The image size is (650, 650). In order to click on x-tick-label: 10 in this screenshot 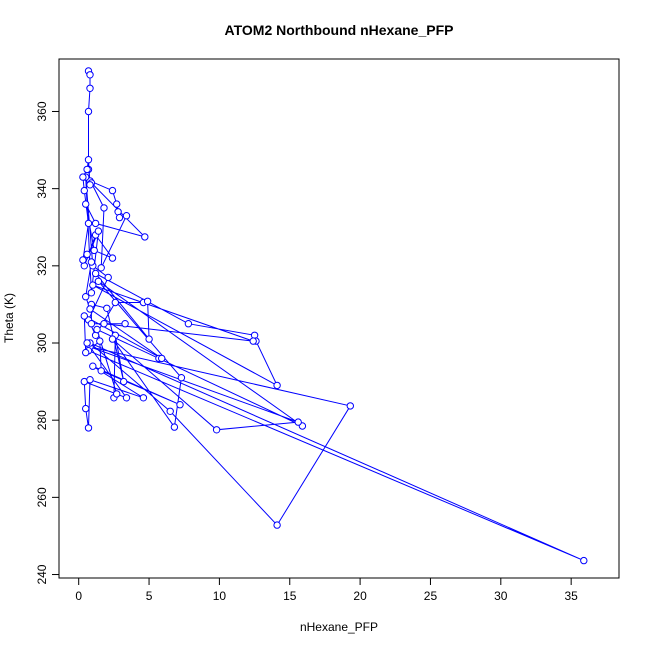, I will do `click(220, 596)`.